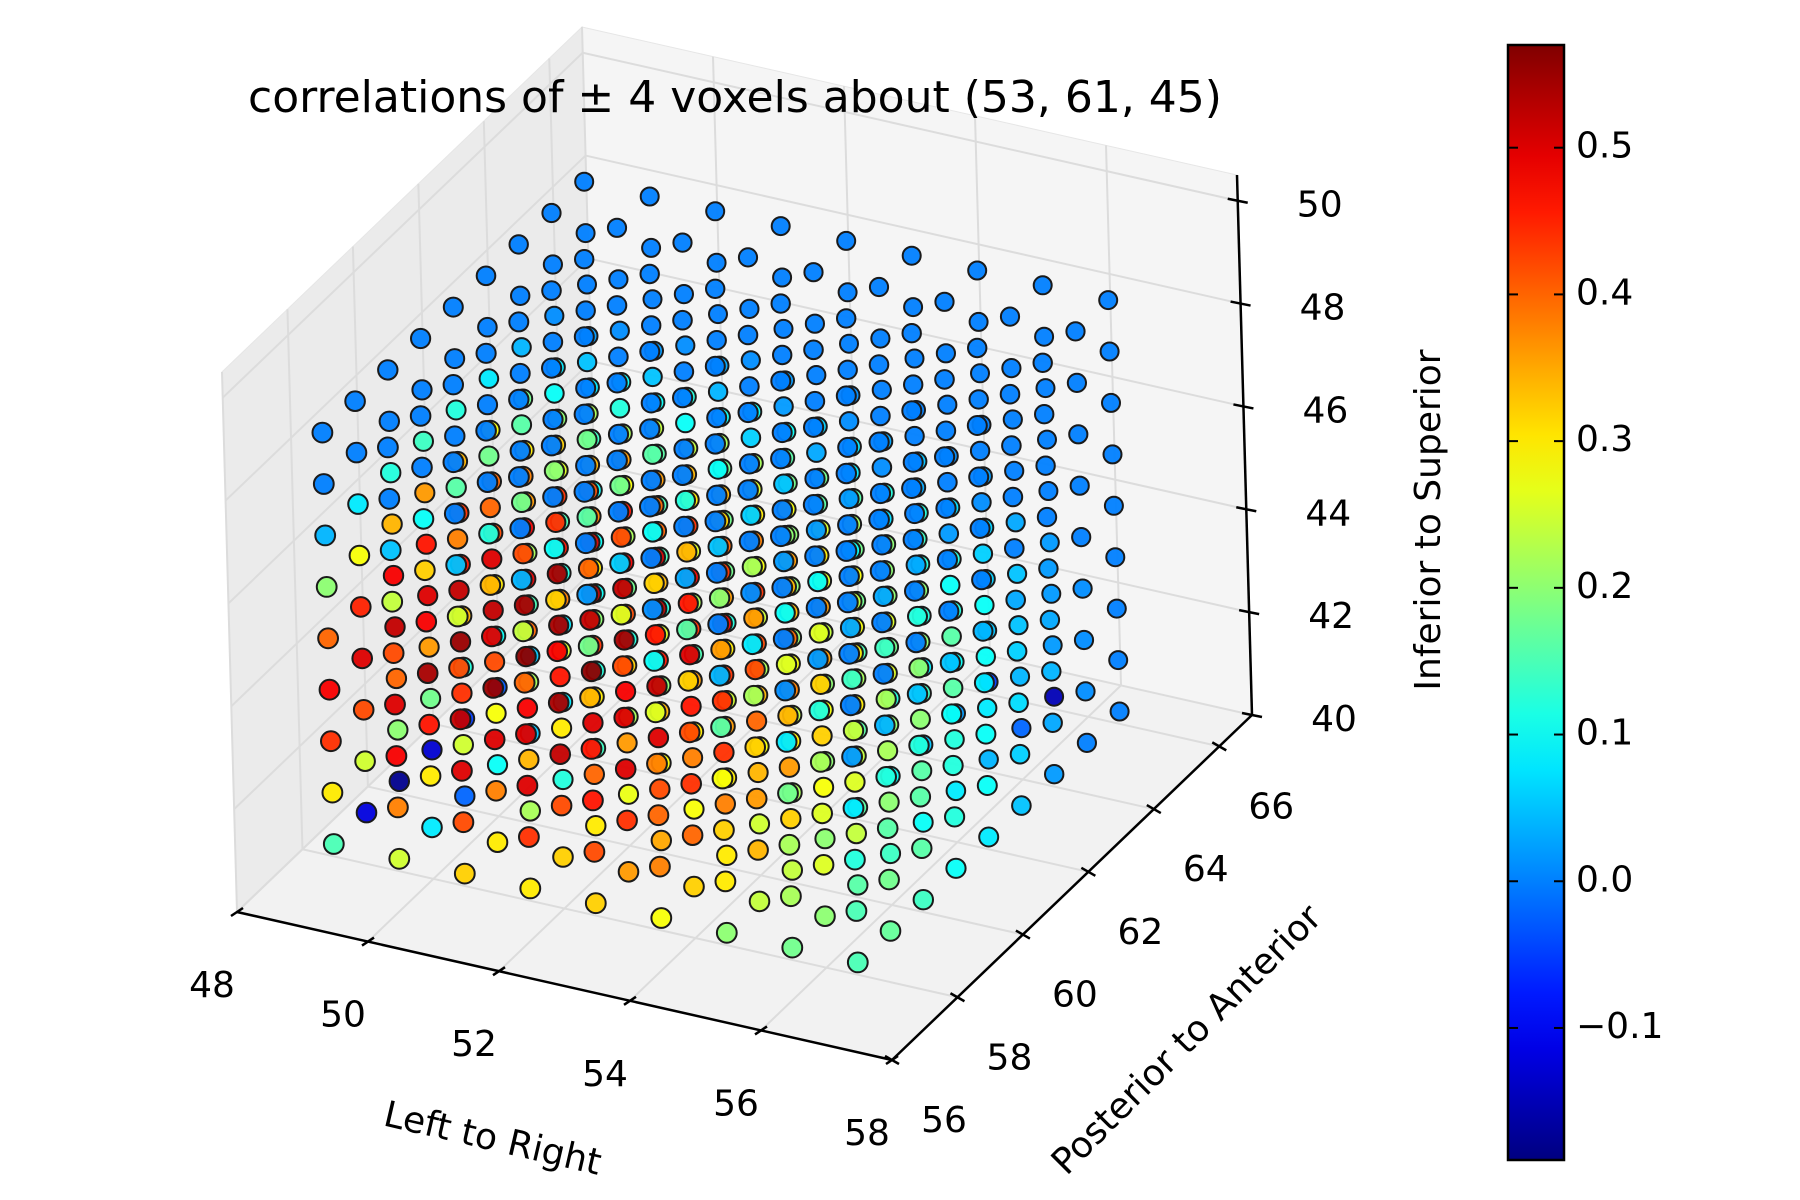  I want to click on colorbar-tick-label: −0.1, so click(1619, 1026).